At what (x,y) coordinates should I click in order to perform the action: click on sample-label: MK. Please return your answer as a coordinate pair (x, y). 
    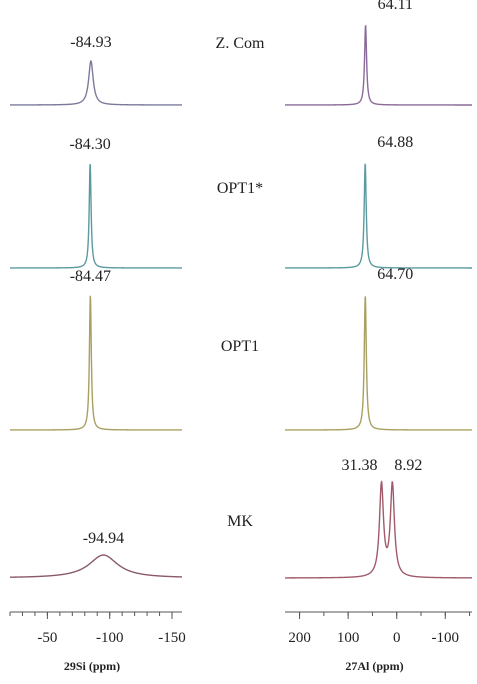
    Looking at the image, I should click on (240, 521).